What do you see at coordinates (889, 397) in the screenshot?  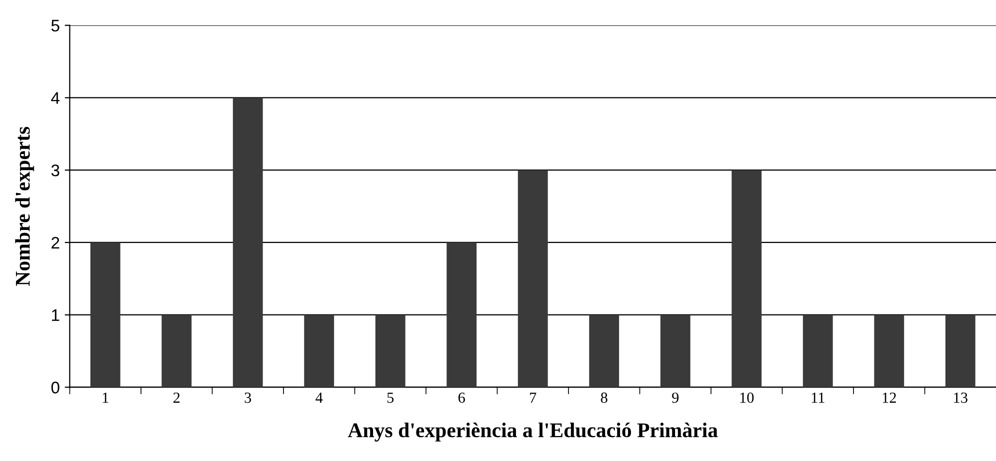 I see `x-tick-label: 12` at bounding box center [889, 397].